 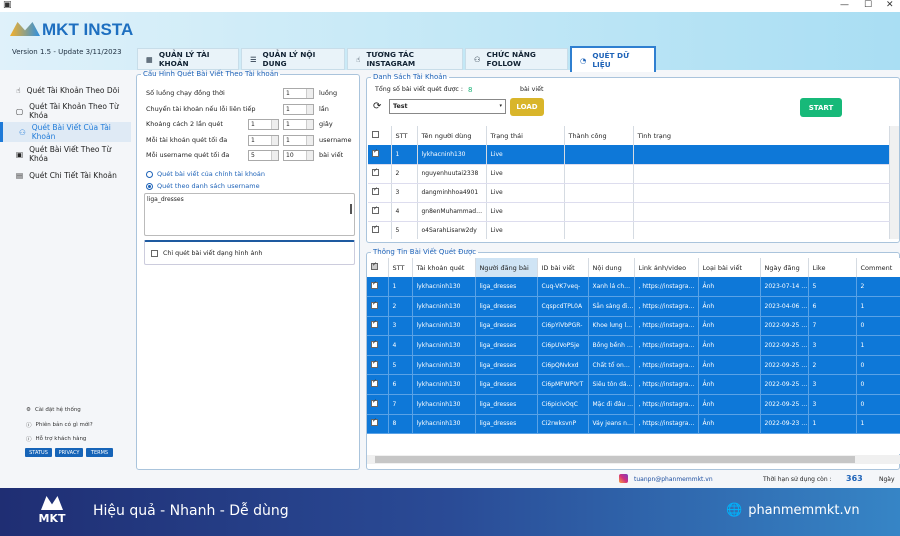 What do you see at coordinates (447, 106) in the screenshot?
I see `group-select: Test ▾` at bounding box center [447, 106].